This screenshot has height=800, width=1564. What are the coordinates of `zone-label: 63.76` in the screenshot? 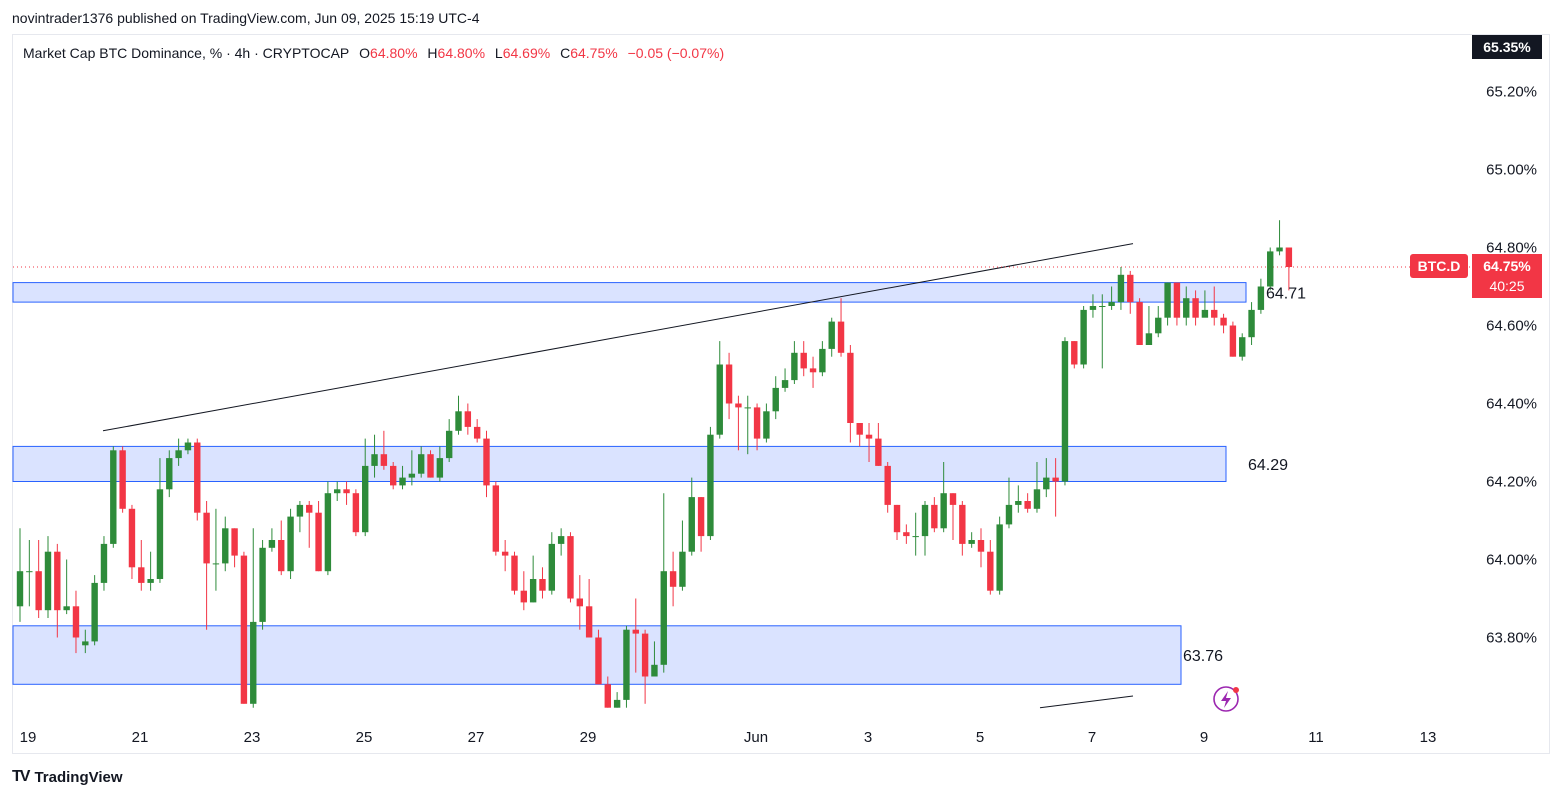 It's located at (1203, 656).